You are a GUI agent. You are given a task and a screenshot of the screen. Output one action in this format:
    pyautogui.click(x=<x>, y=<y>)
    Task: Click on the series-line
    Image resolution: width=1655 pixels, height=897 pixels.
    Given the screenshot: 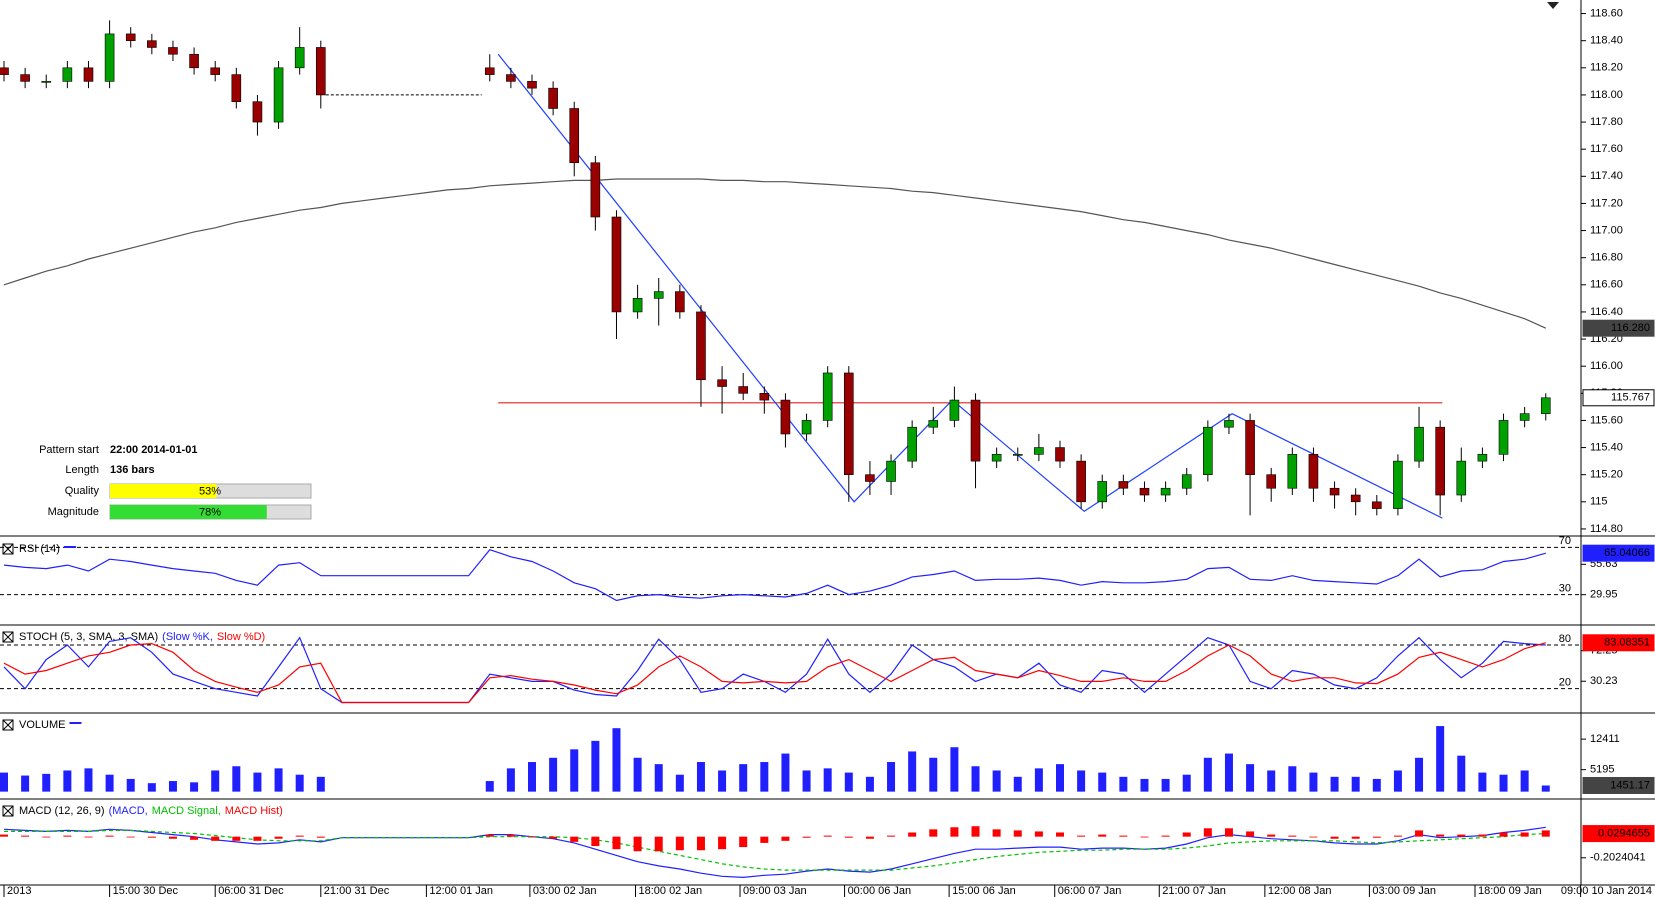 What is the action you would take?
    pyautogui.click(x=774, y=575)
    